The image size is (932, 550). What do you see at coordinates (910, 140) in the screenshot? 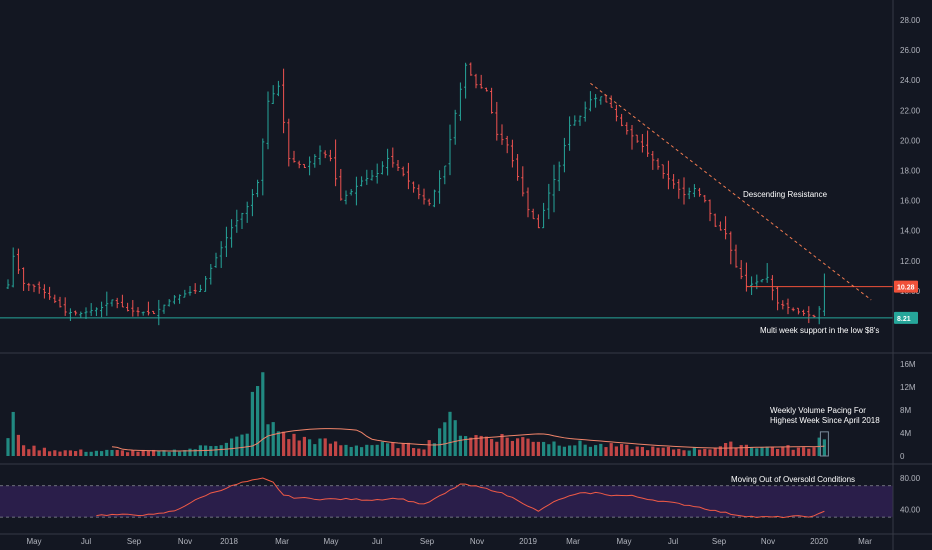
I see `price-tick-label: 20.00` at bounding box center [910, 140].